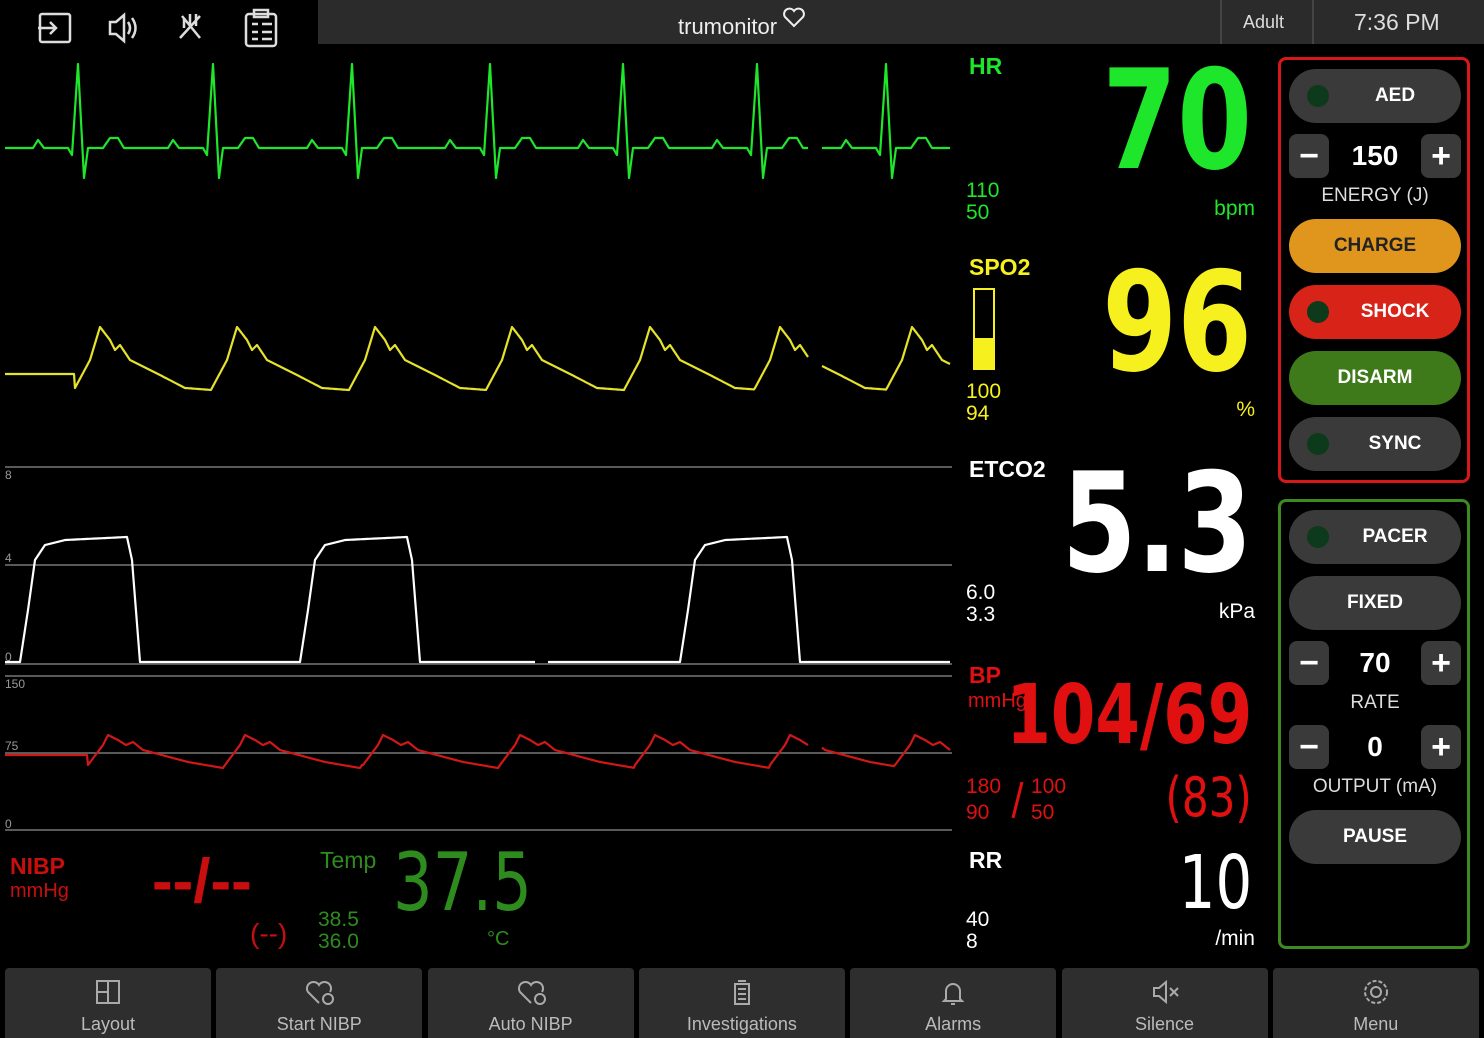  I want to click on toolbar-label: Silence, so click(1164, 1024).